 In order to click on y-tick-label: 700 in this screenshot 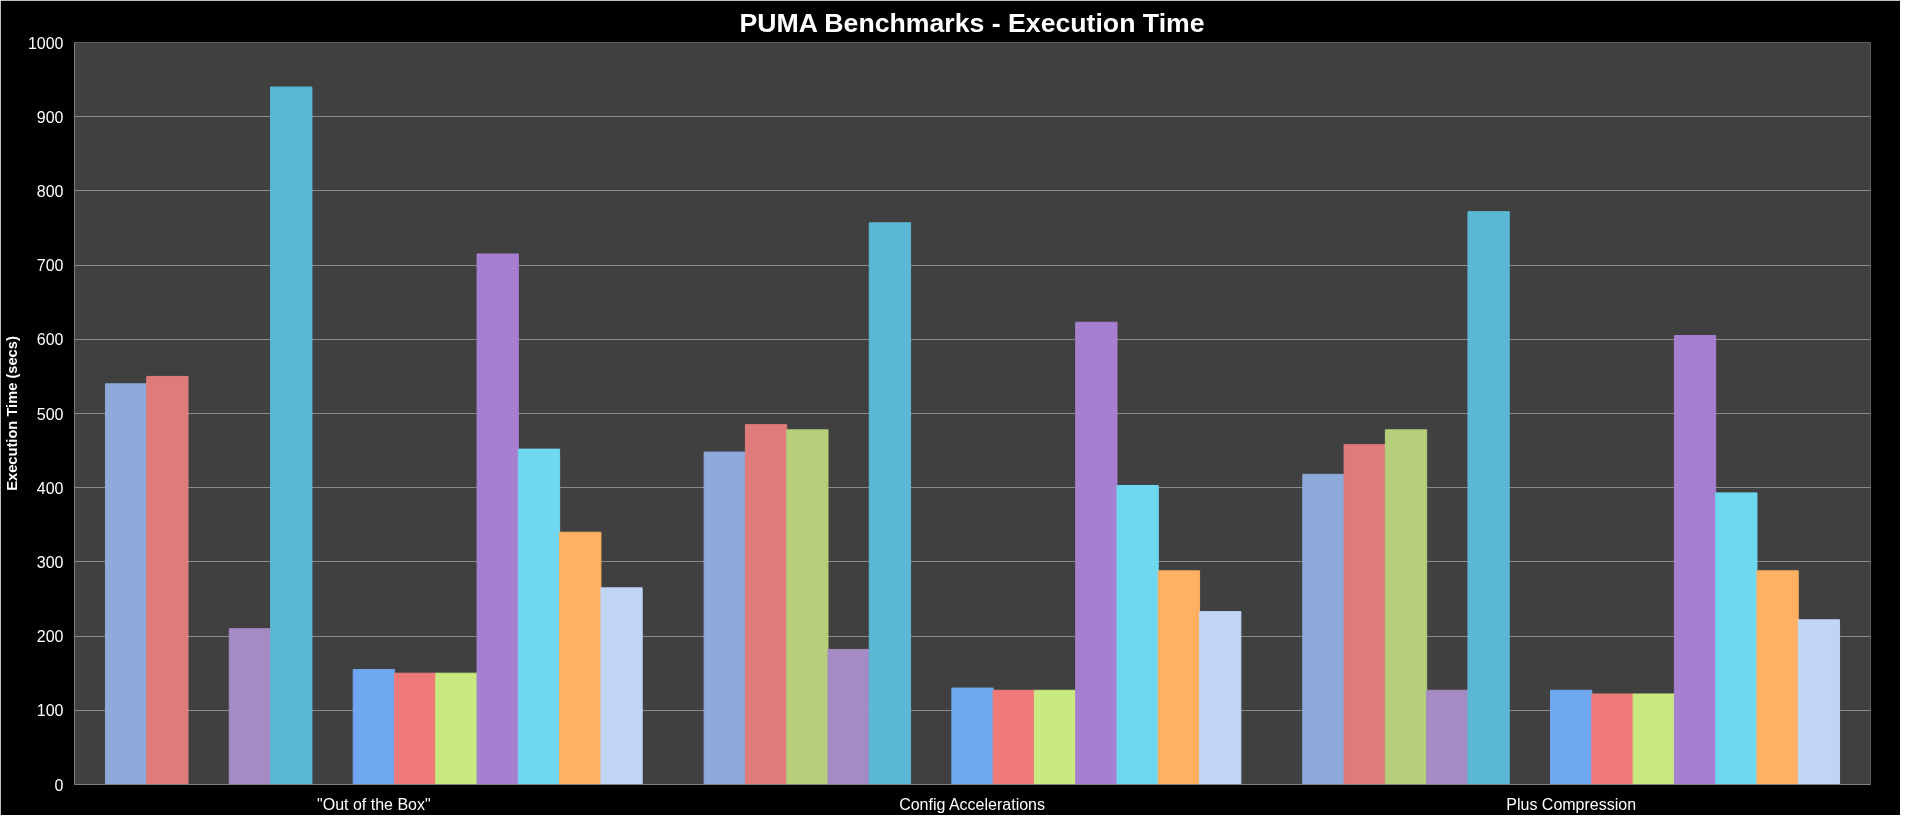, I will do `click(50, 266)`.